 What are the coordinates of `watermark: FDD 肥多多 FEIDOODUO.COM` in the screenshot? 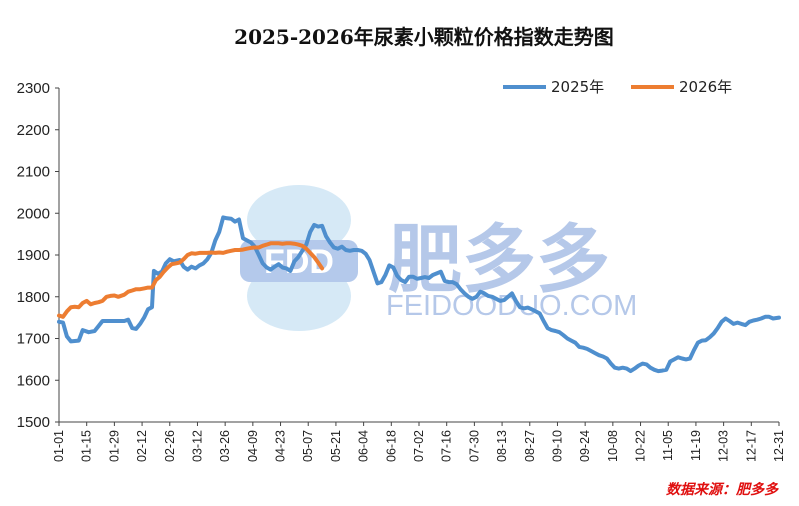 It's located at (438, 258).